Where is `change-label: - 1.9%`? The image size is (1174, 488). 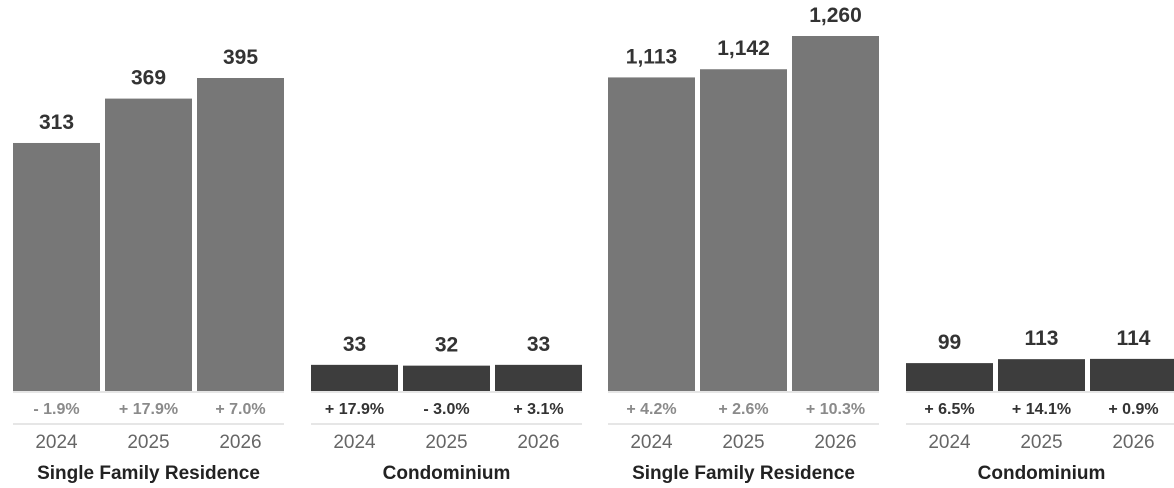 change-label: - 1.9% is located at coordinates (56, 409).